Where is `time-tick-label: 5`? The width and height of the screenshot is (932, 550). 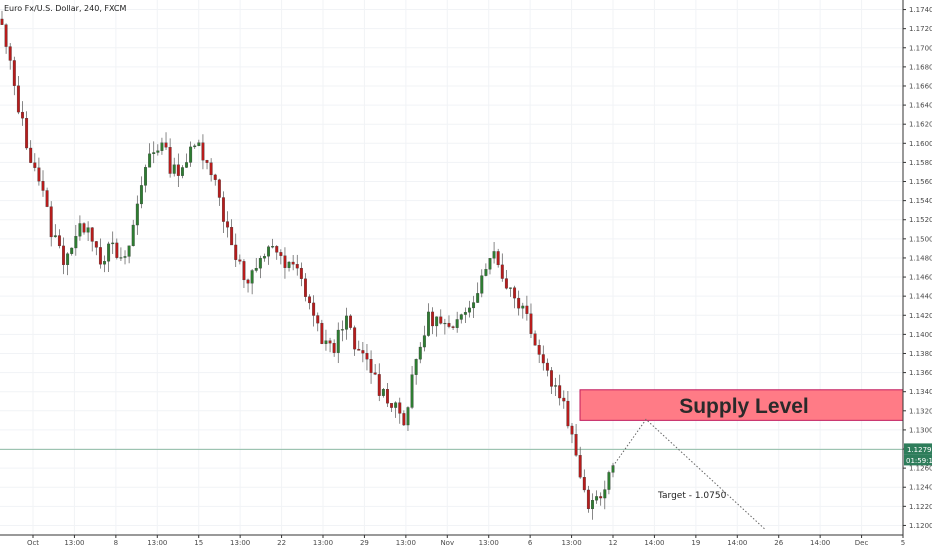
time-tick-label: 5 is located at coordinates (903, 543).